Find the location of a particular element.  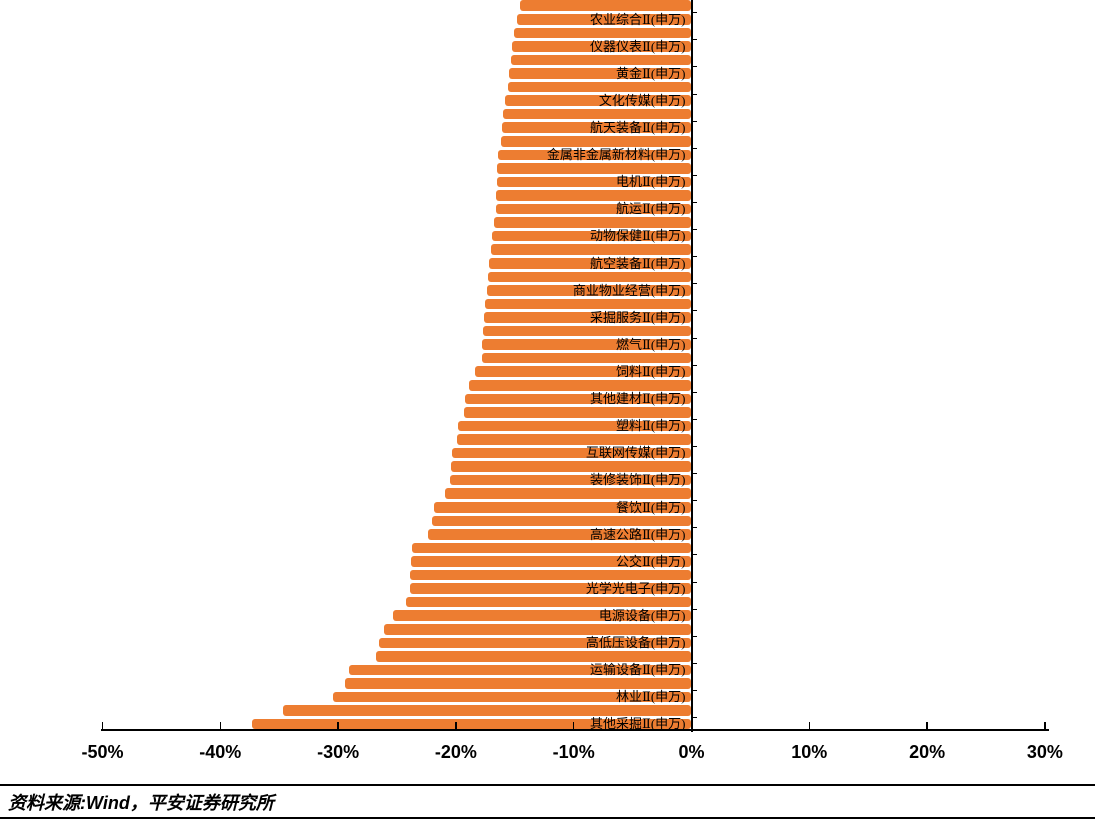

x-tick-label: 20% is located at coordinates (927, 752).